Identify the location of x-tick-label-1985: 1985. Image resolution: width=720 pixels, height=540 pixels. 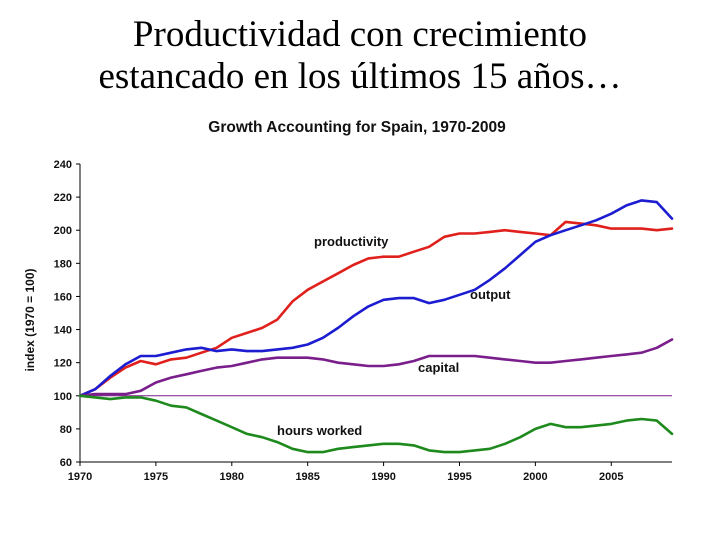
(307, 477).